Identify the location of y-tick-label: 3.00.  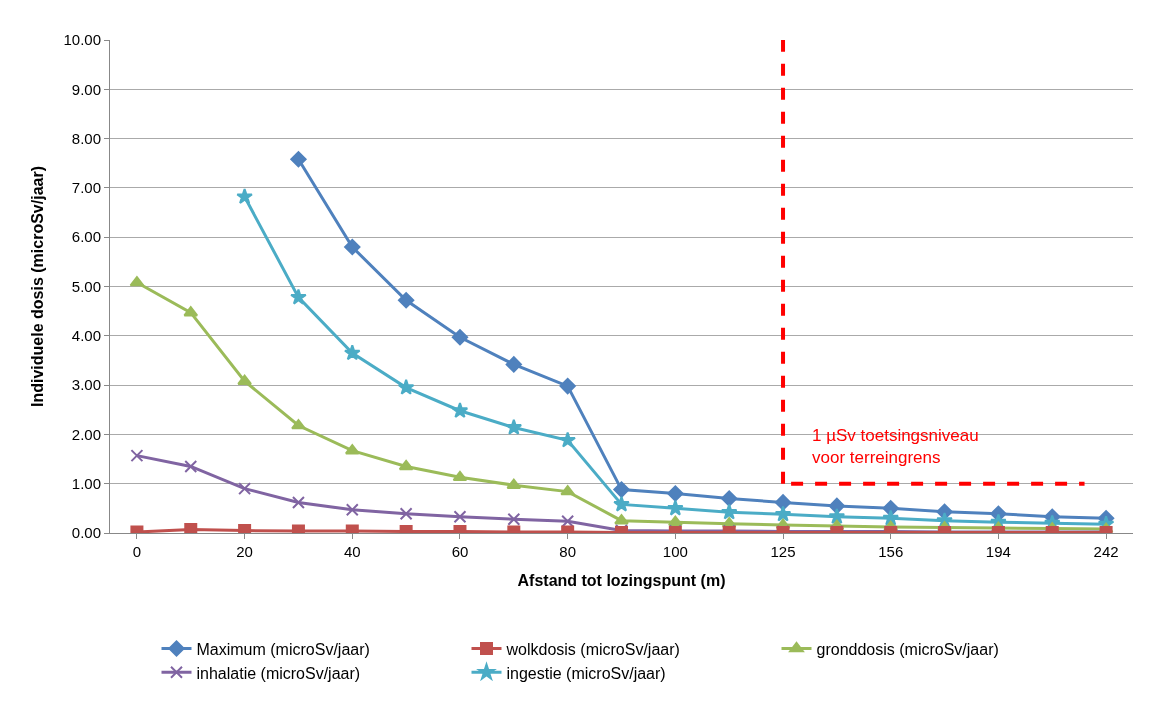
(86, 385).